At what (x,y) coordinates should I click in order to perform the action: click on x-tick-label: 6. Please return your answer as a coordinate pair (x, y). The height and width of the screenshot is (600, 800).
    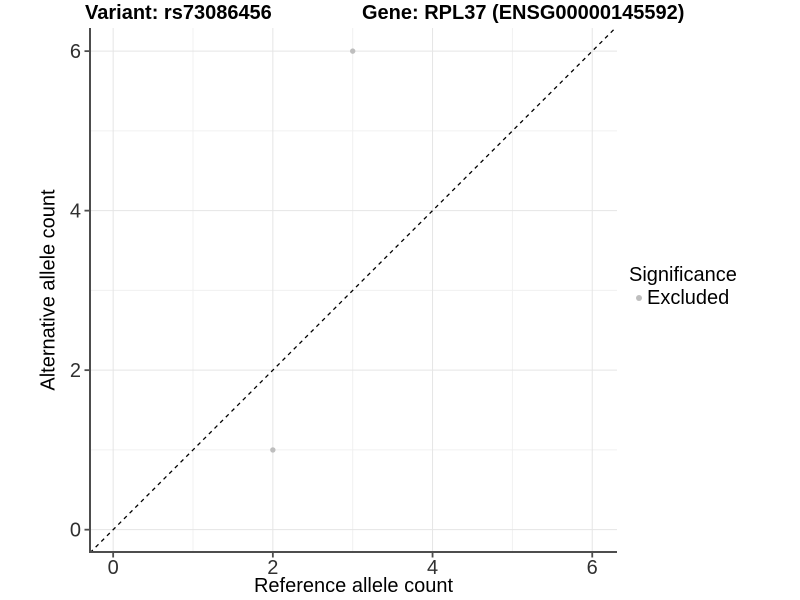
    Looking at the image, I should click on (592, 568).